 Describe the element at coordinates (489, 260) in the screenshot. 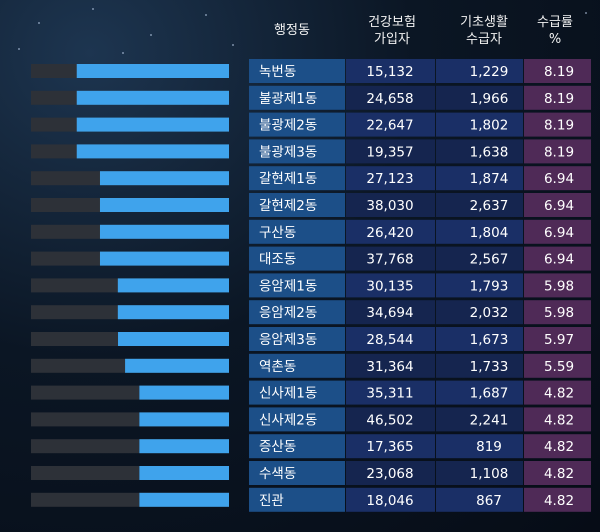

I see `recipients-label: 2,567` at that location.